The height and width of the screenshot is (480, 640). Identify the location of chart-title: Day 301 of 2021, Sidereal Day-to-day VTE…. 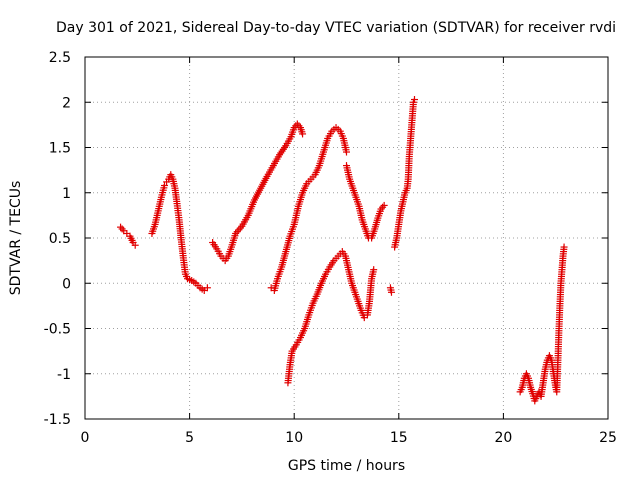
(336, 28).